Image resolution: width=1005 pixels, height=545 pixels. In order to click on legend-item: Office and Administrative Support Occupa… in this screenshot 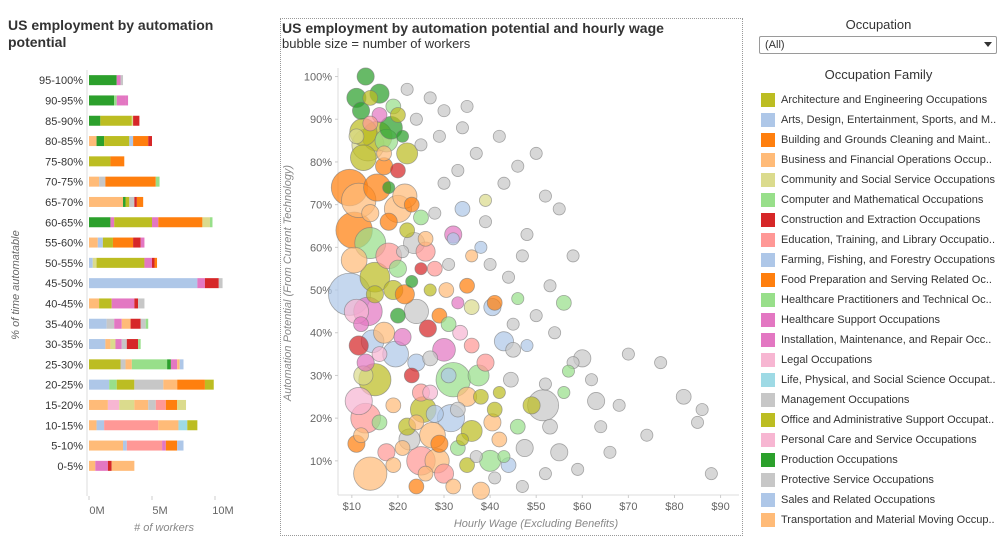, I will do `click(883, 420)`.